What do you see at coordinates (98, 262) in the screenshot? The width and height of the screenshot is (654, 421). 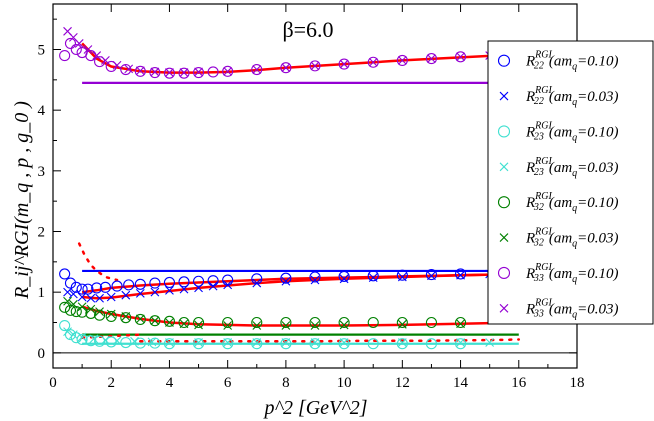 I see `fit-curve-dotted` at bounding box center [98, 262].